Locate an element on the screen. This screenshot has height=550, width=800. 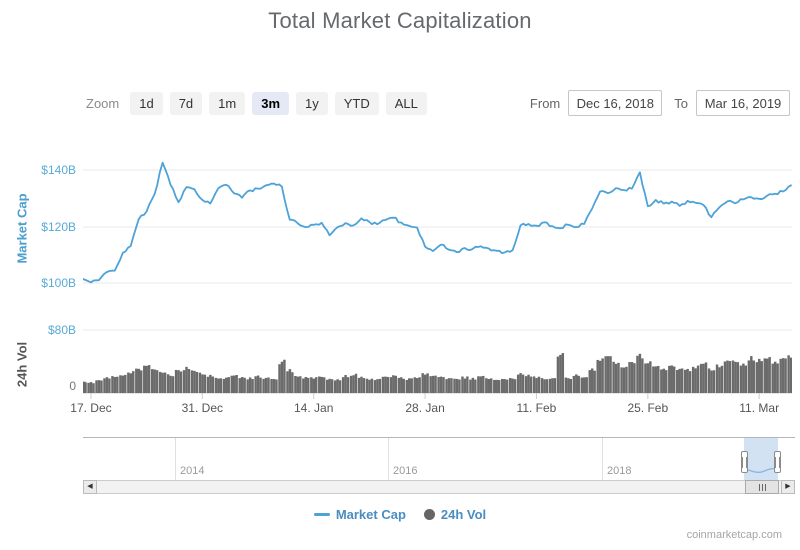
navigator-left-handle is located at coordinates (744, 462).